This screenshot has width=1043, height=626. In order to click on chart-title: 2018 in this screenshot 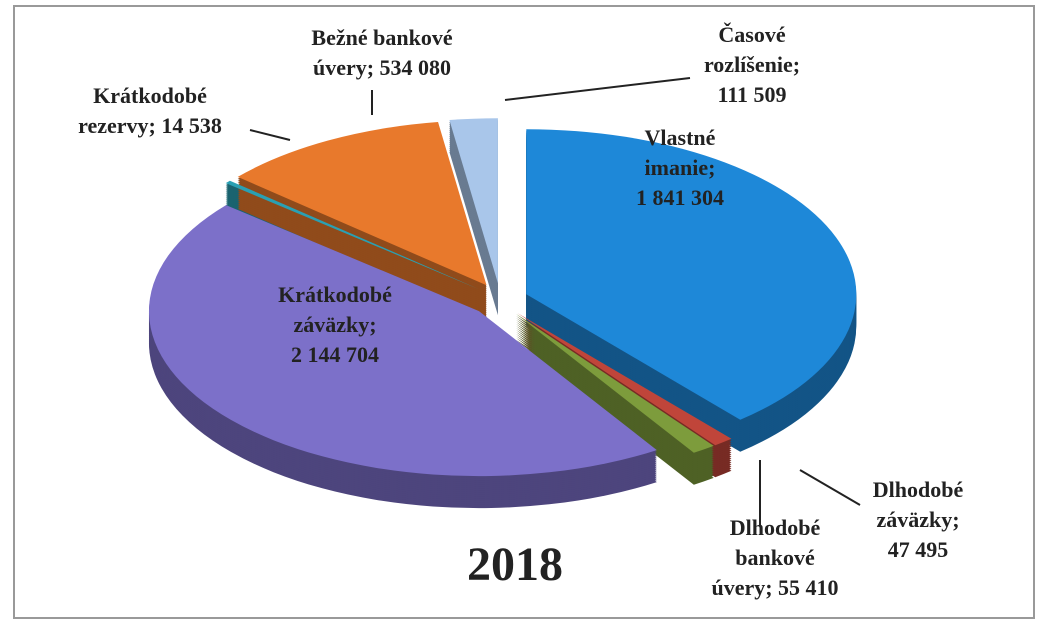, I will do `click(515, 564)`.